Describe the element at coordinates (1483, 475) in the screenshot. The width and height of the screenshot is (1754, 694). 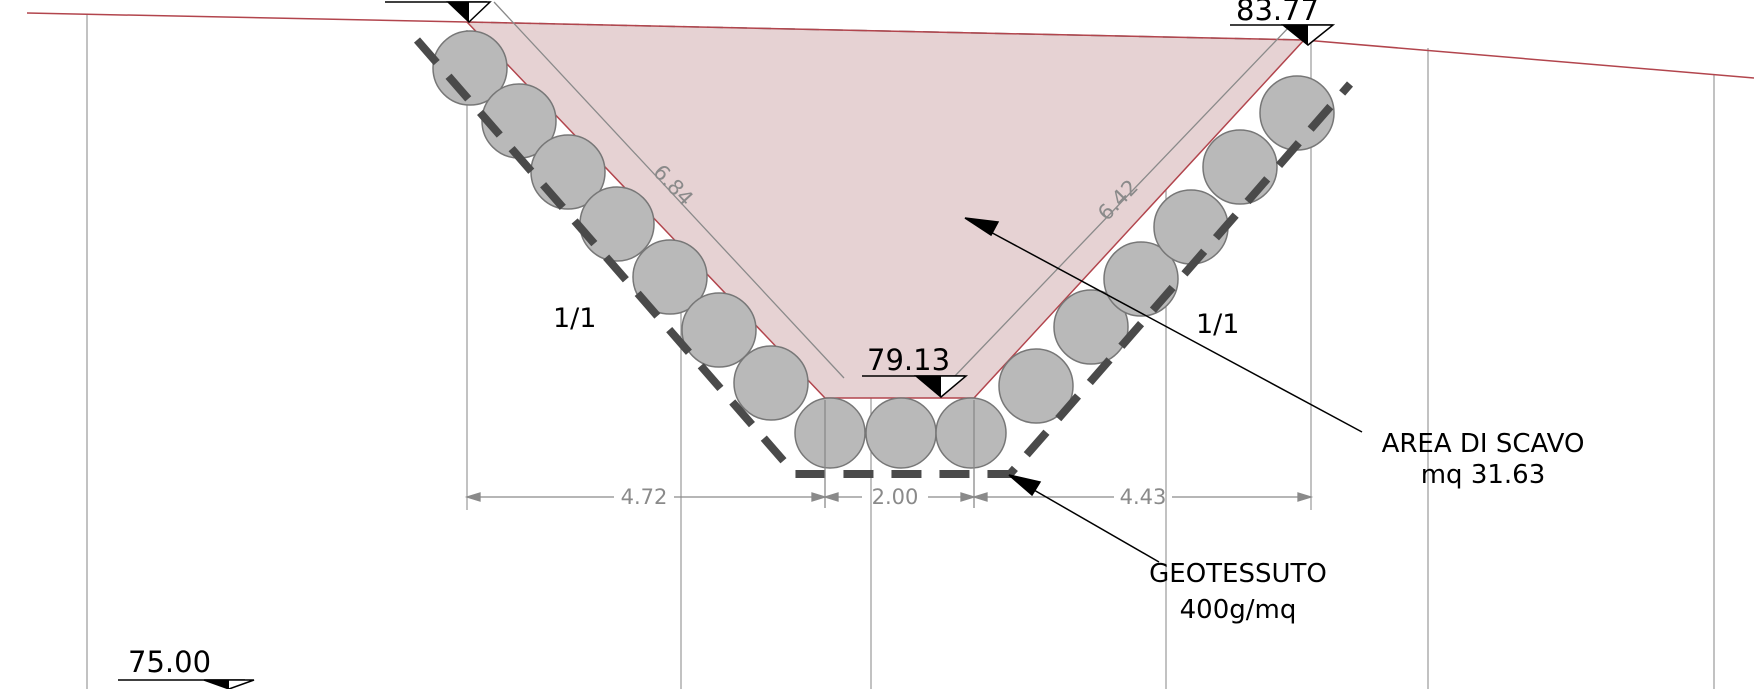
I see `area-note-line2: mq 31.63` at that location.